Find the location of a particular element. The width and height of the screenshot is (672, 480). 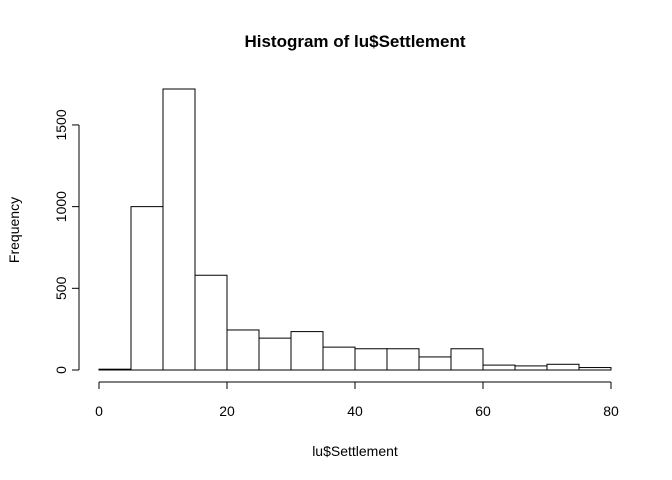

y-axis-label: Frequency is located at coordinates (14, 230).